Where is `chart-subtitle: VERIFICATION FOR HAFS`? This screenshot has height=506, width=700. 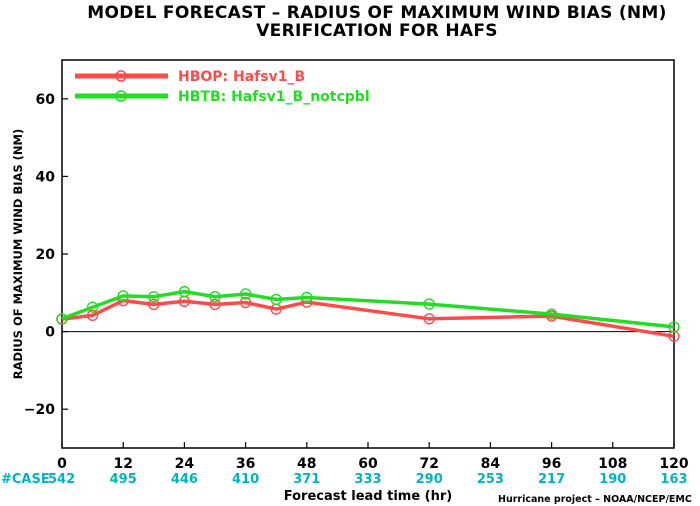 chart-subtitle: VERIFICATION FOR HAFS is located at coordinates (377, 31).